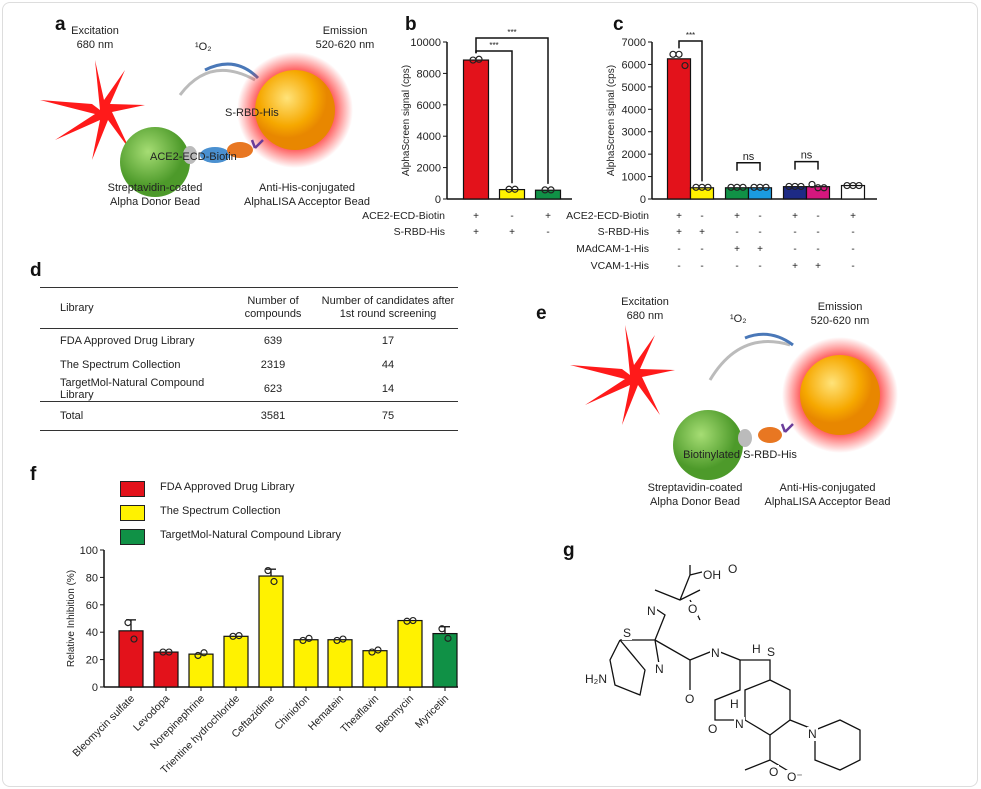 This screenshot has height=789, width=981. I want to click on panel-label-g: g, so click(569, 550).